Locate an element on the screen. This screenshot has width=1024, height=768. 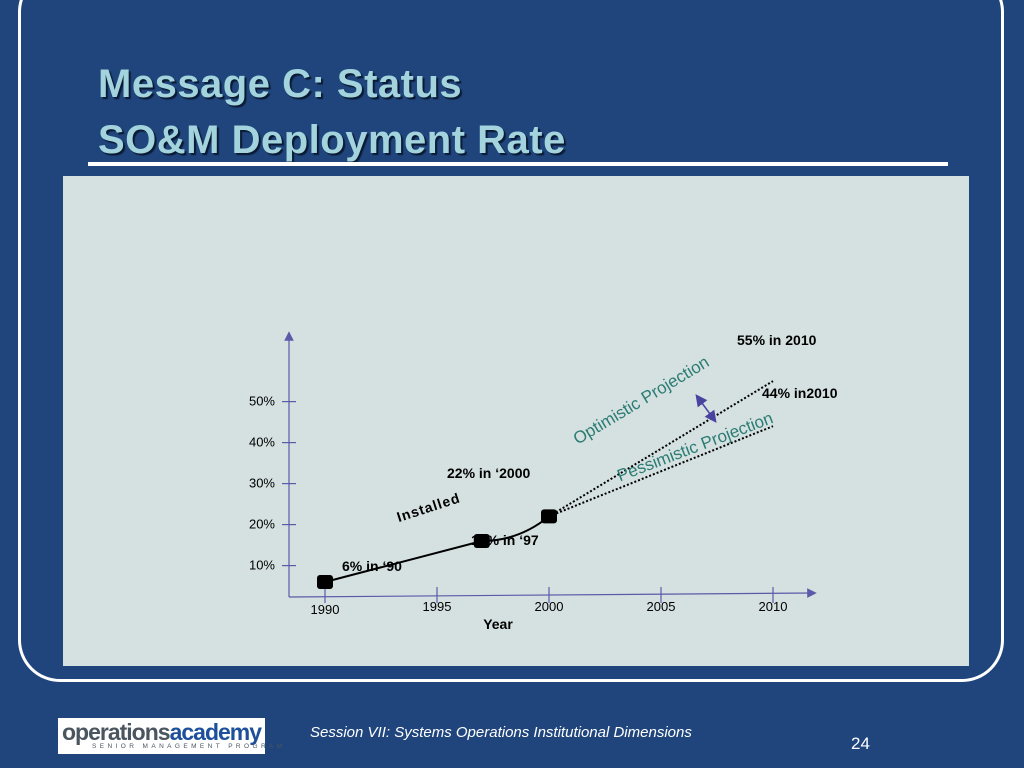
x-ticks: 1990 1995 2000 2005 2010 is located at coordinates (549, 602).